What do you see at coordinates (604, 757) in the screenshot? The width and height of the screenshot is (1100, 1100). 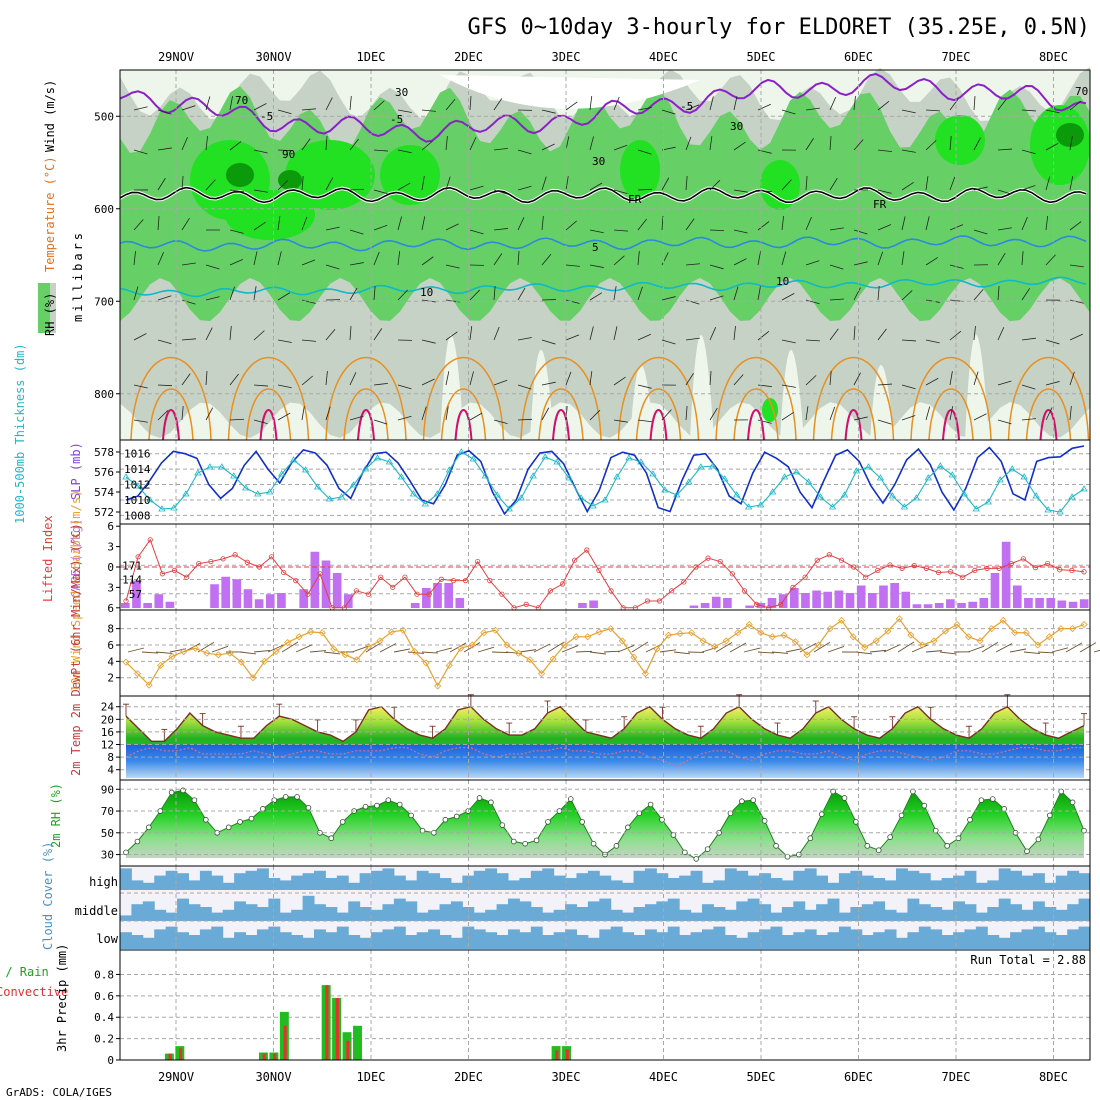 I see `dewpoint-line` at bounding box center [604, 757].